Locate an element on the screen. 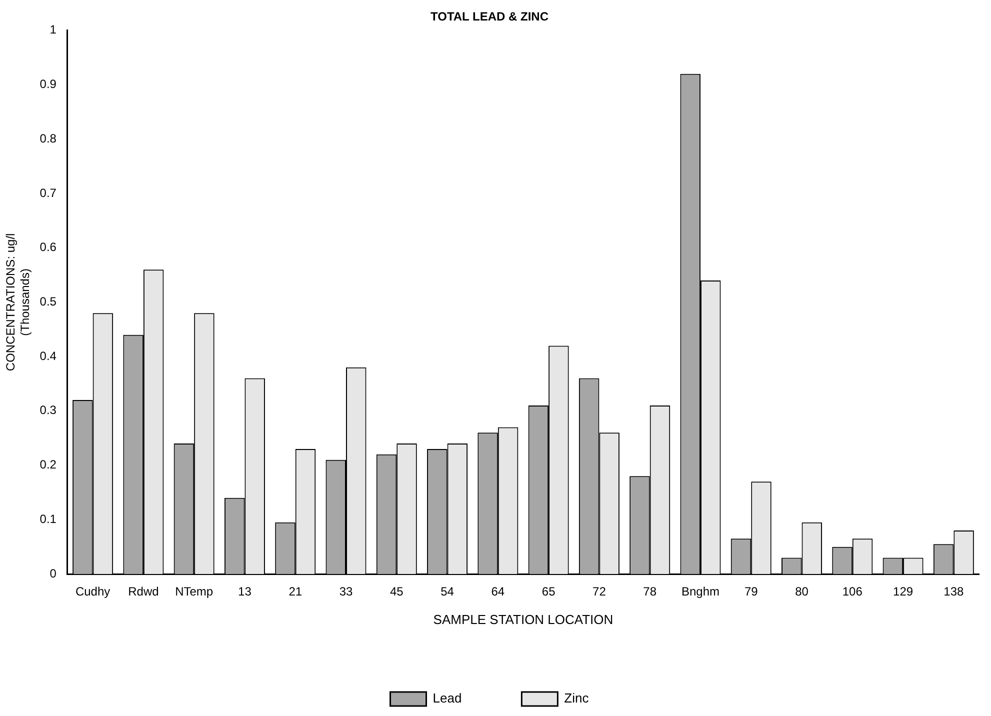  x-tick-label: Cudhy is located at coordinates (92, 591).